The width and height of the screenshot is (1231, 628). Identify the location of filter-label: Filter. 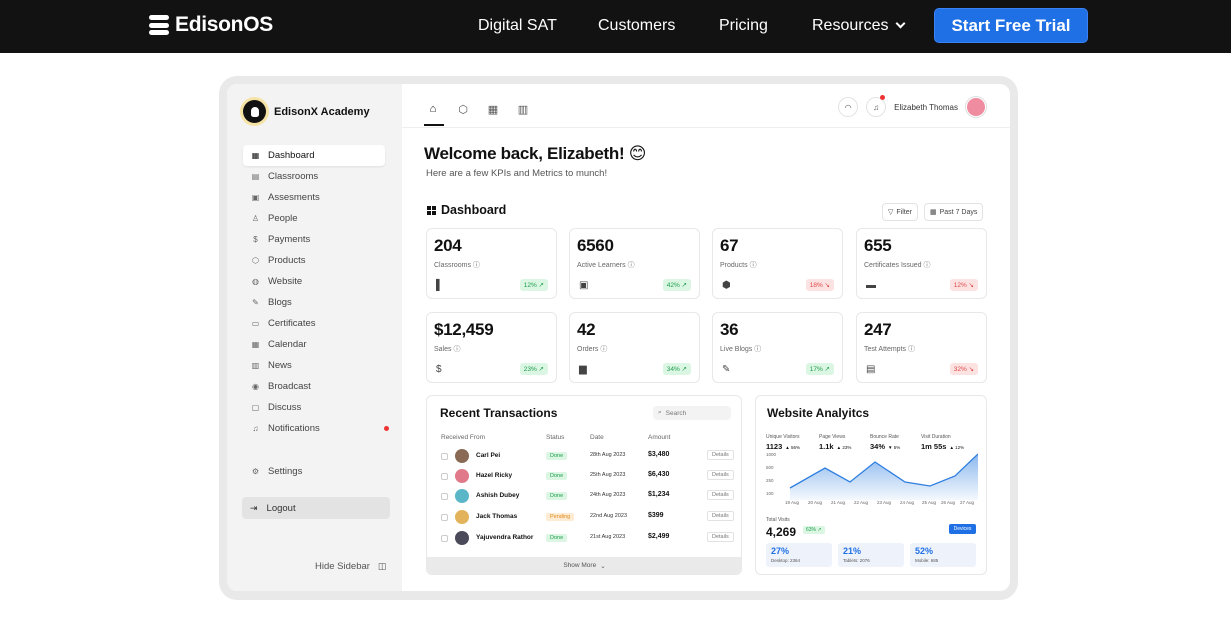
(904, 212).